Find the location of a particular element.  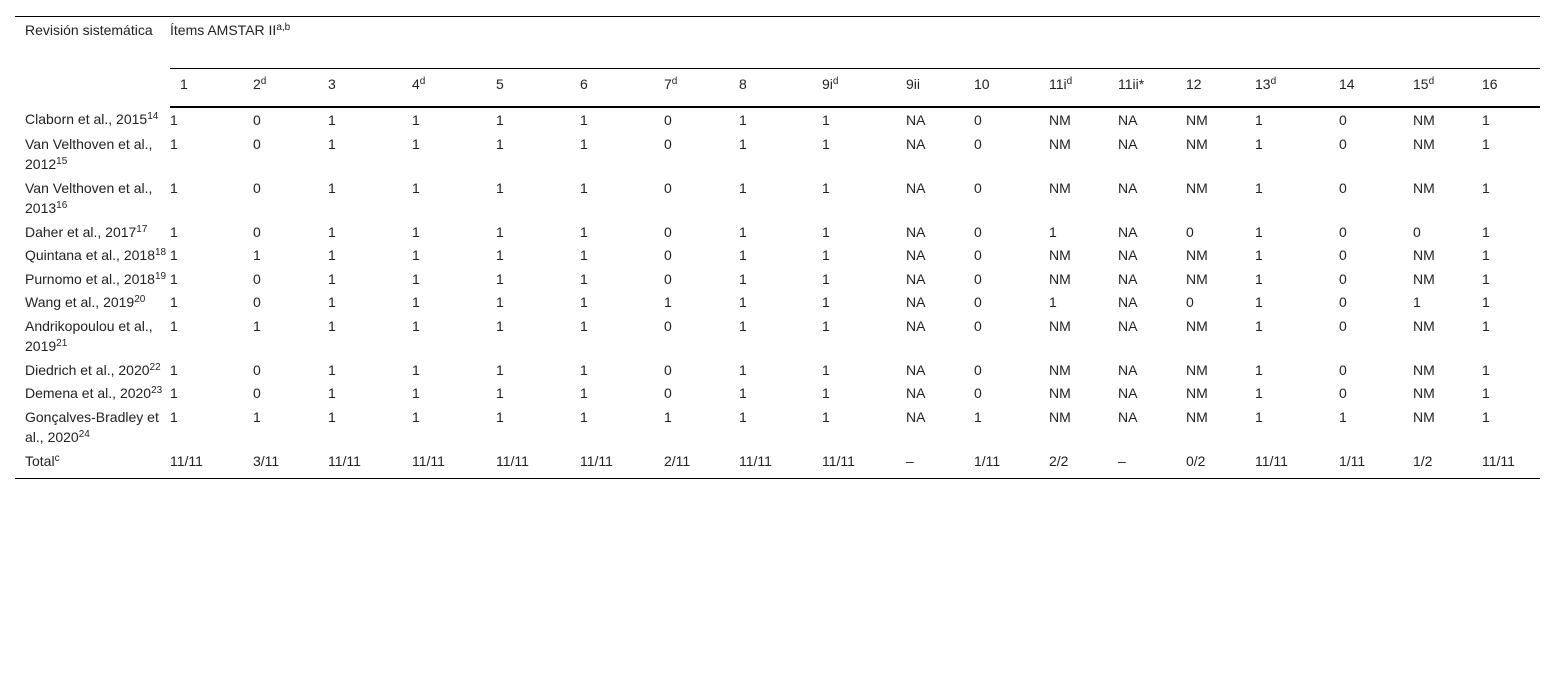

review-name: Claborn et al., 2015 is located at coordinates (86, 119).